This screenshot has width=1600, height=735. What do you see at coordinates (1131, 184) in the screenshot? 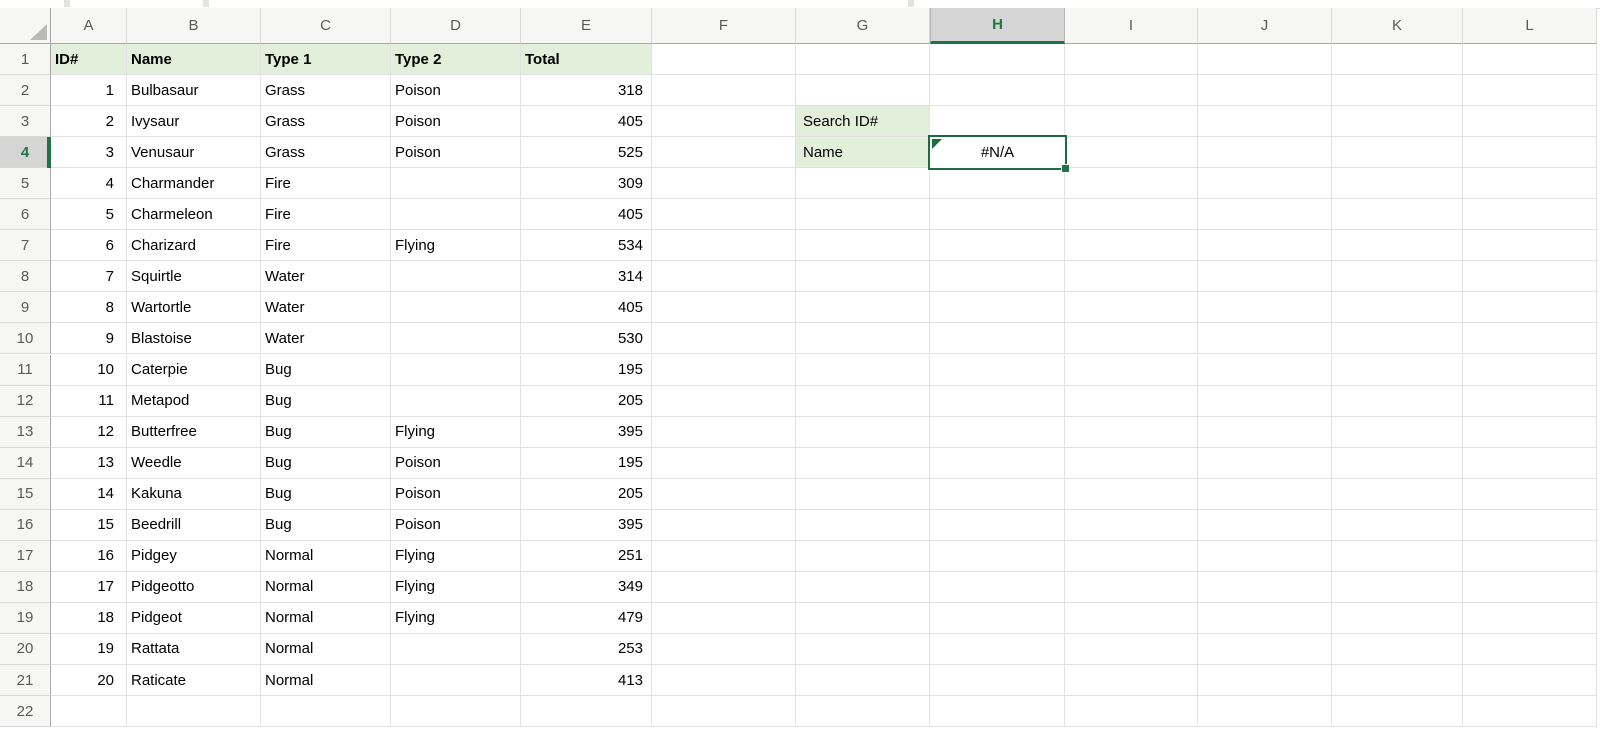
I see `cell-I5` at bounding box center [1131, 184].